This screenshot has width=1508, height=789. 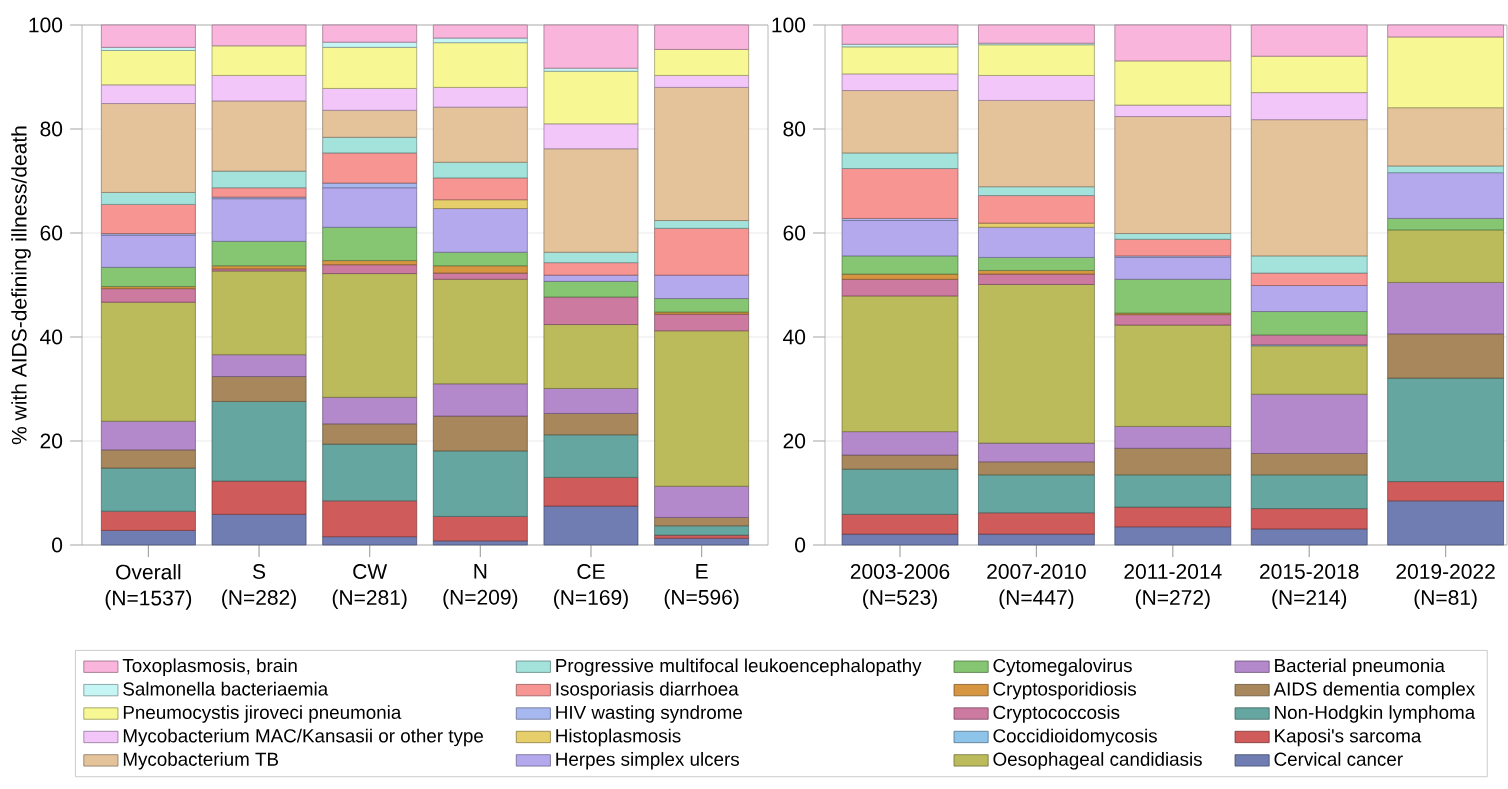 What do you see at coordinates (1374, 690) in the screenshot?
I see `legend-label: AIDS dementia complex` at bounding box center [1374, 690].